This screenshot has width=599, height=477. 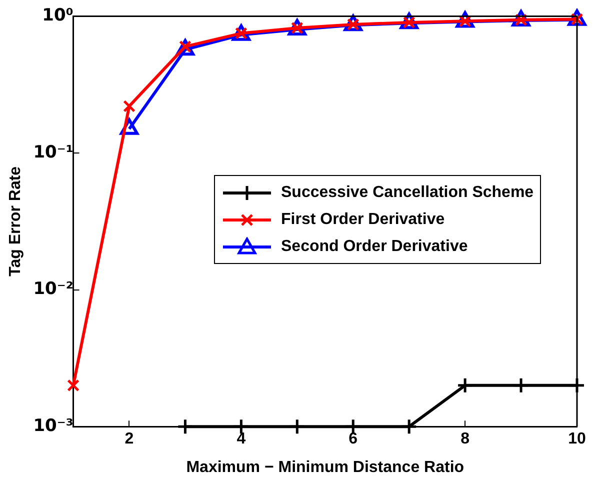 I want to click on y-axis-title: Tag Error Rate, so click(x=15, y=221).